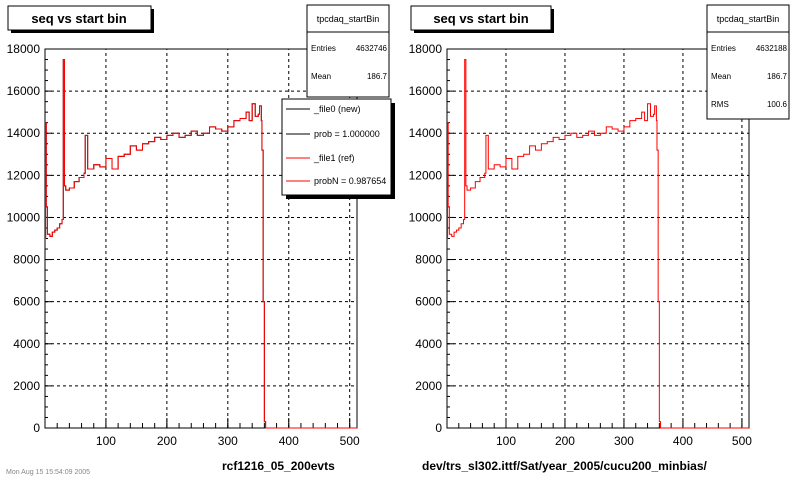 Image resolution: width=800 pixels, height=480 pixels. Describe the element at coordinates (278, 466) in the screenshot. I see `left-caption: rcf1216_05_200evts` at that location.